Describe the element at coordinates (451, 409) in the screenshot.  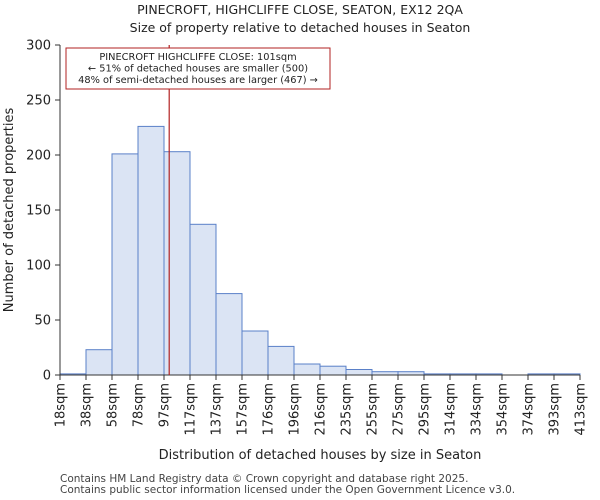
I see `x-tick-label: 314sqm` at that location.